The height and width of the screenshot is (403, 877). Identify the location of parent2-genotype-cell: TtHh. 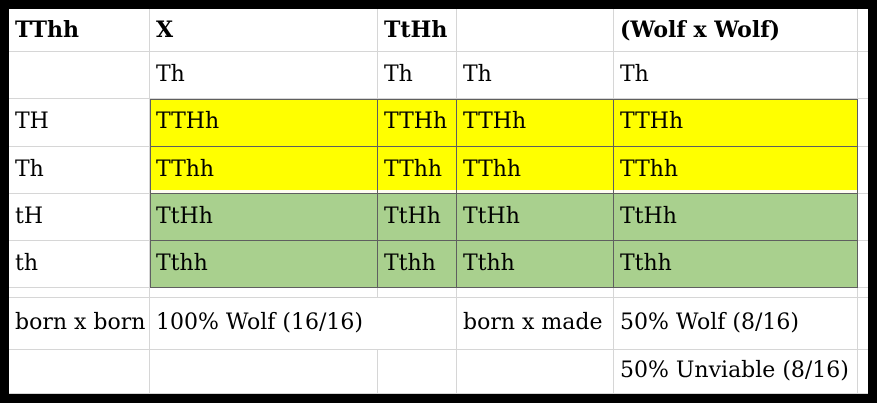
(417, 30).